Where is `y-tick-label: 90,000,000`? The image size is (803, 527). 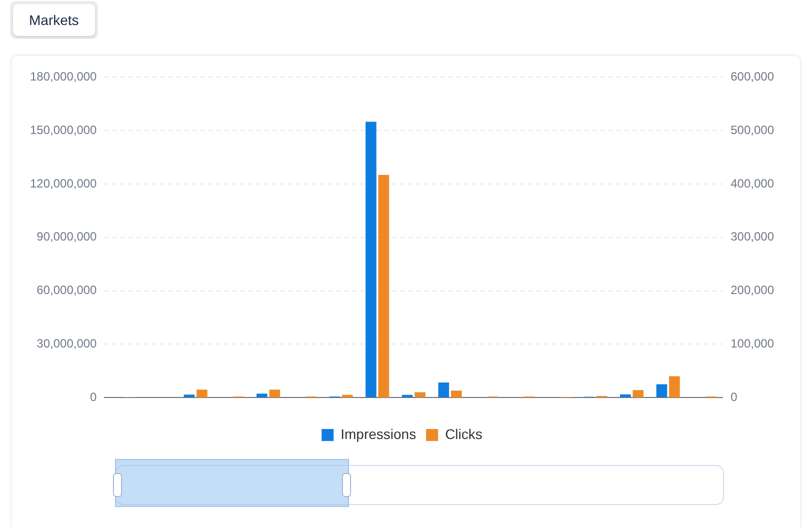 y-tick-label: 90,000,000 is located at coordinates (67, 237).